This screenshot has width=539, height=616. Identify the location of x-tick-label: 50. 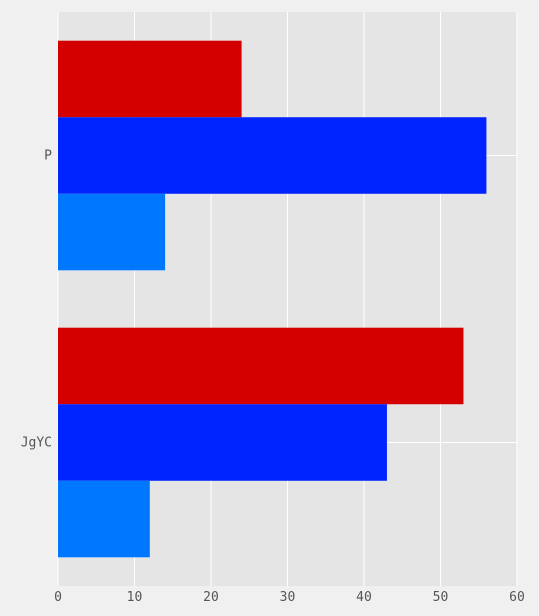
(441, 597).